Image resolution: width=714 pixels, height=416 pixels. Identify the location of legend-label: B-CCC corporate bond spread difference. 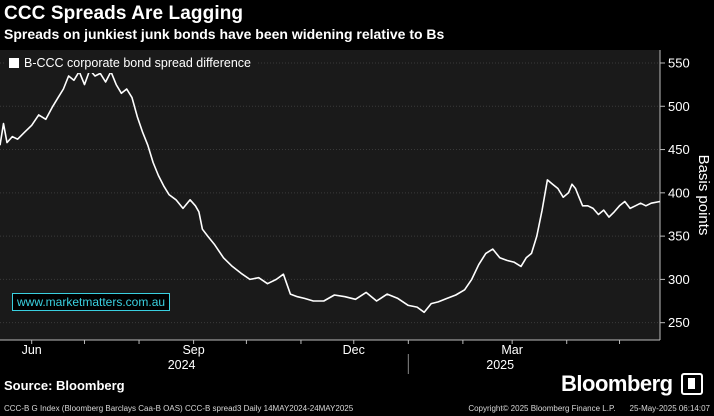
(137, 63).